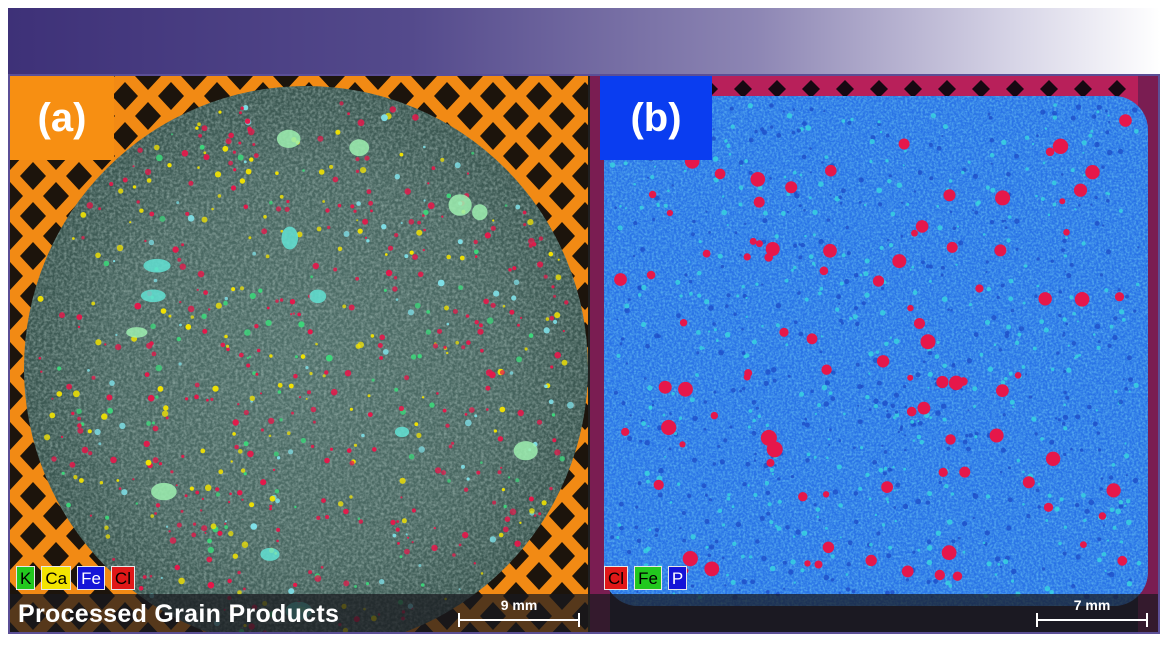  What do you see at coordinates (616, 578) in the screenshot?
I see `legend-chip-cl: Cl` at bounding box center [616, 578].